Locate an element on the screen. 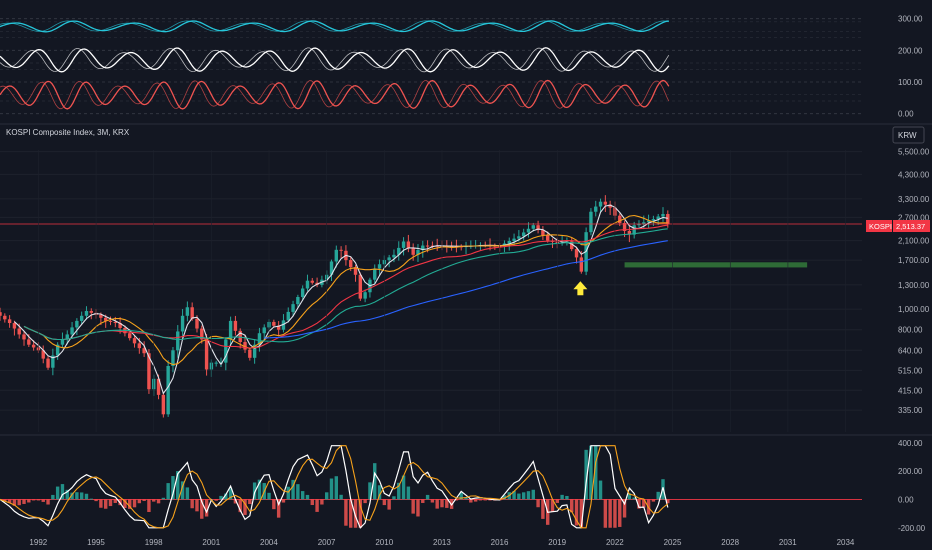 The width and height of the screenshot is (932, 550). time-tick-label: 2022 is located at coordinates (615, 542).